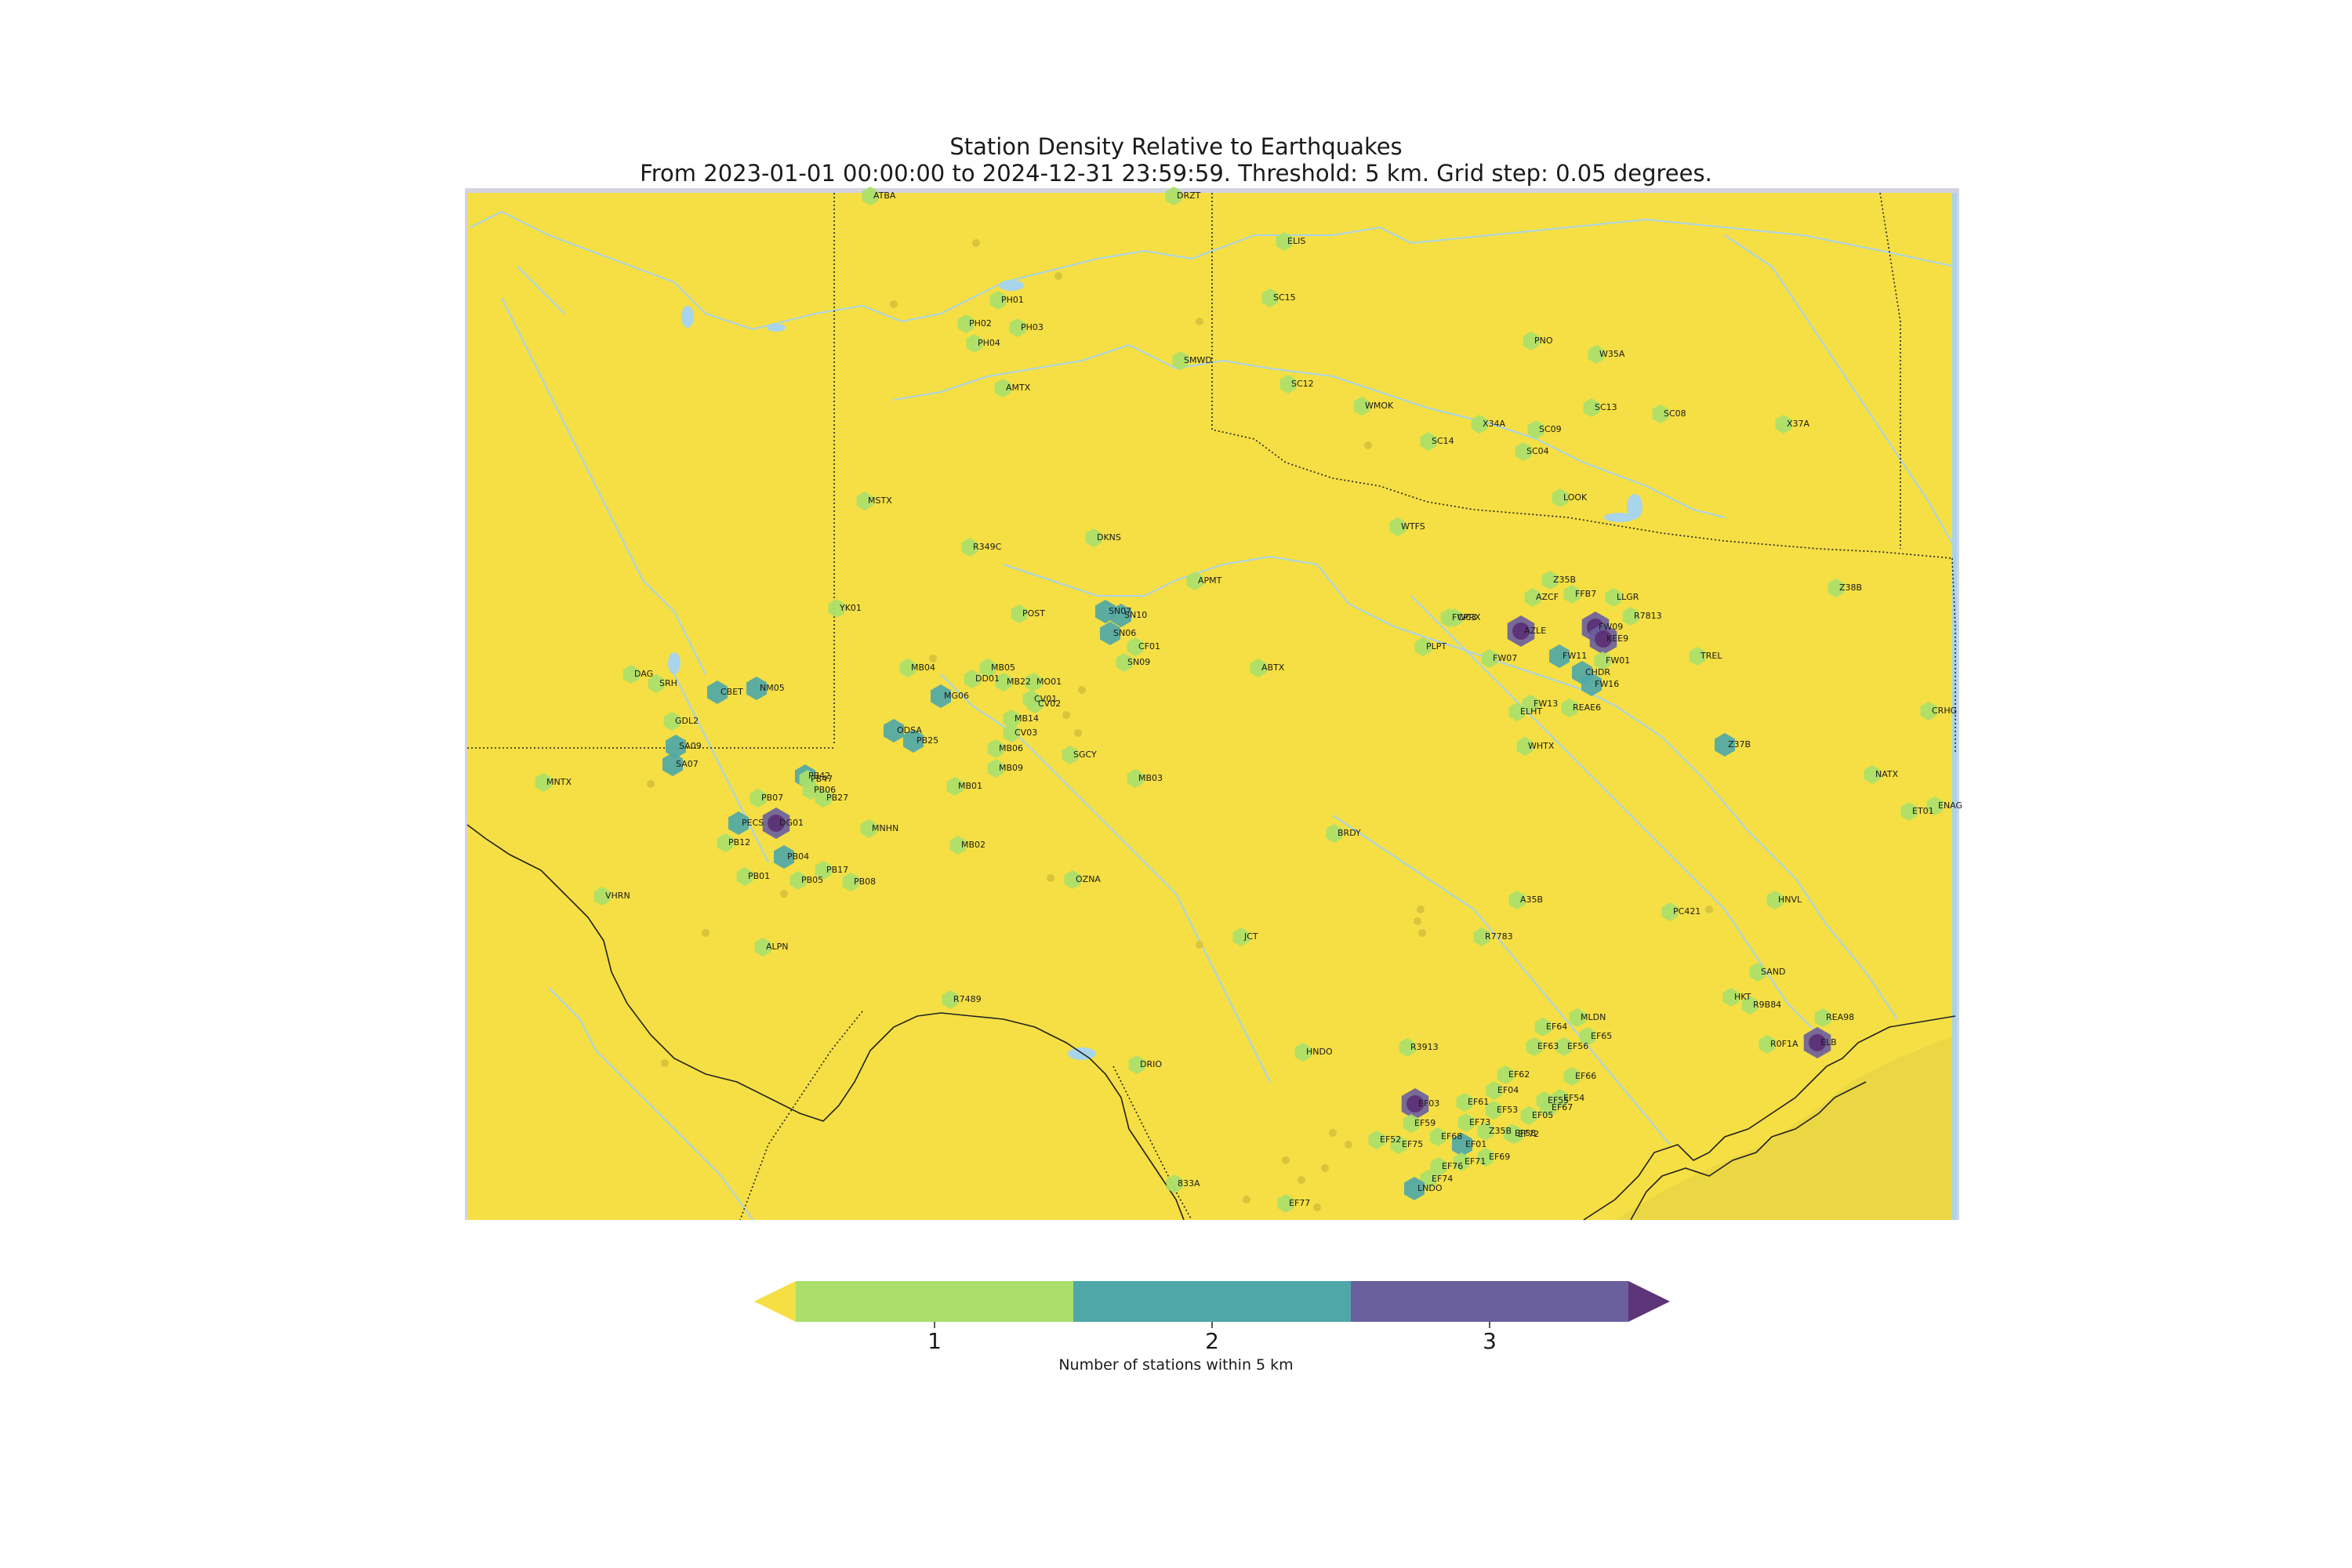  What do you see at coordinates (1767, 1005) in the screenshot?
I see `station-label: R9B84` at bounding box center [1767, 1005].